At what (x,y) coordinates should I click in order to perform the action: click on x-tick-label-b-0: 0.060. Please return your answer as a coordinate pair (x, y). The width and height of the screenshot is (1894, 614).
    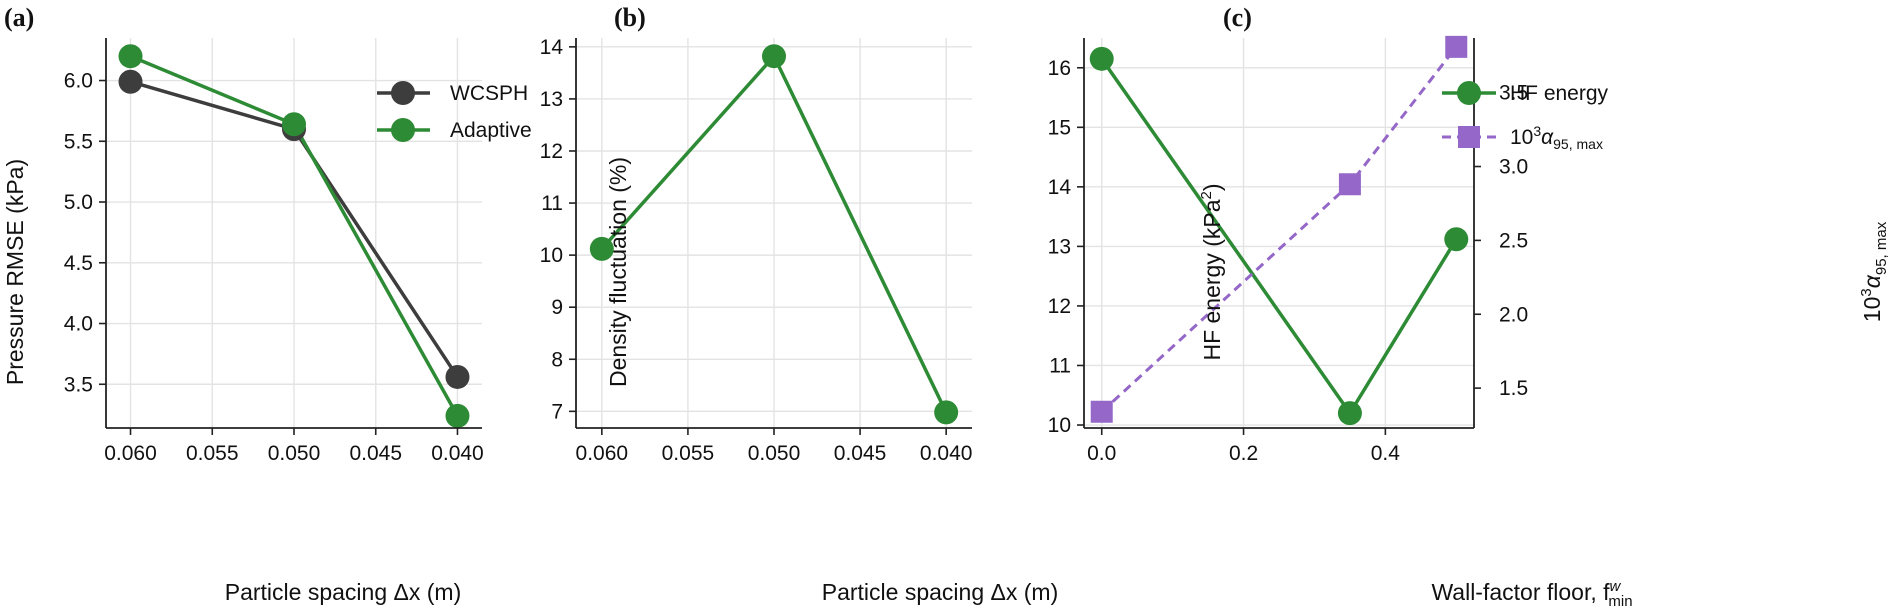
    Looking at the image, I should click on (602, 453).